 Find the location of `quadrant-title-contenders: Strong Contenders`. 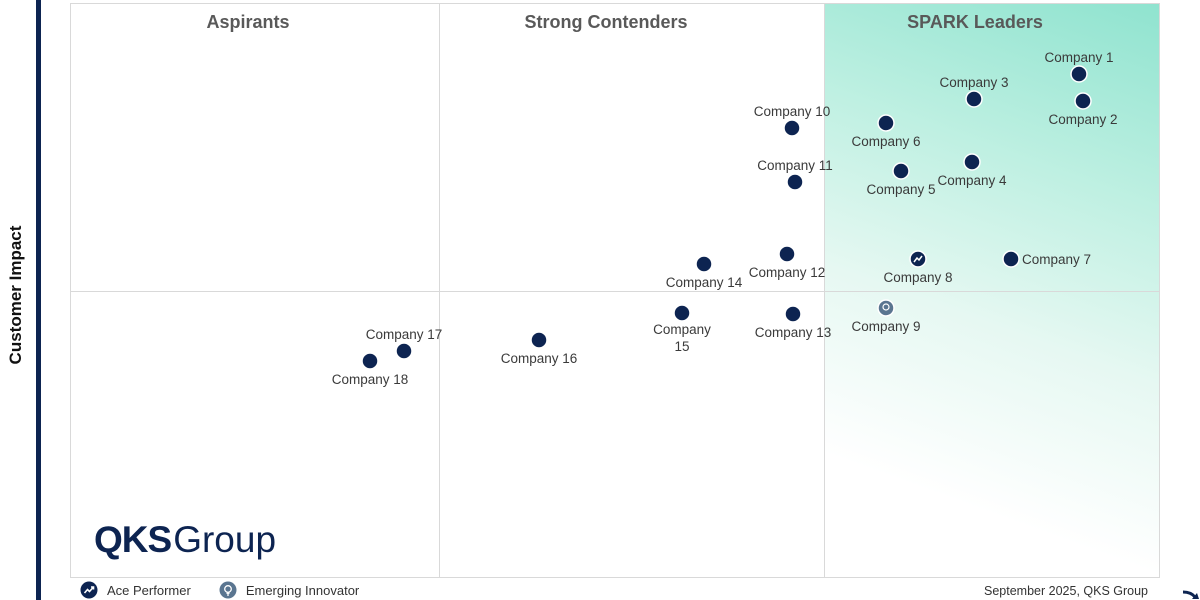

quadrant-title-contenders: Strong Contenders is located at coordinates (606, 22).